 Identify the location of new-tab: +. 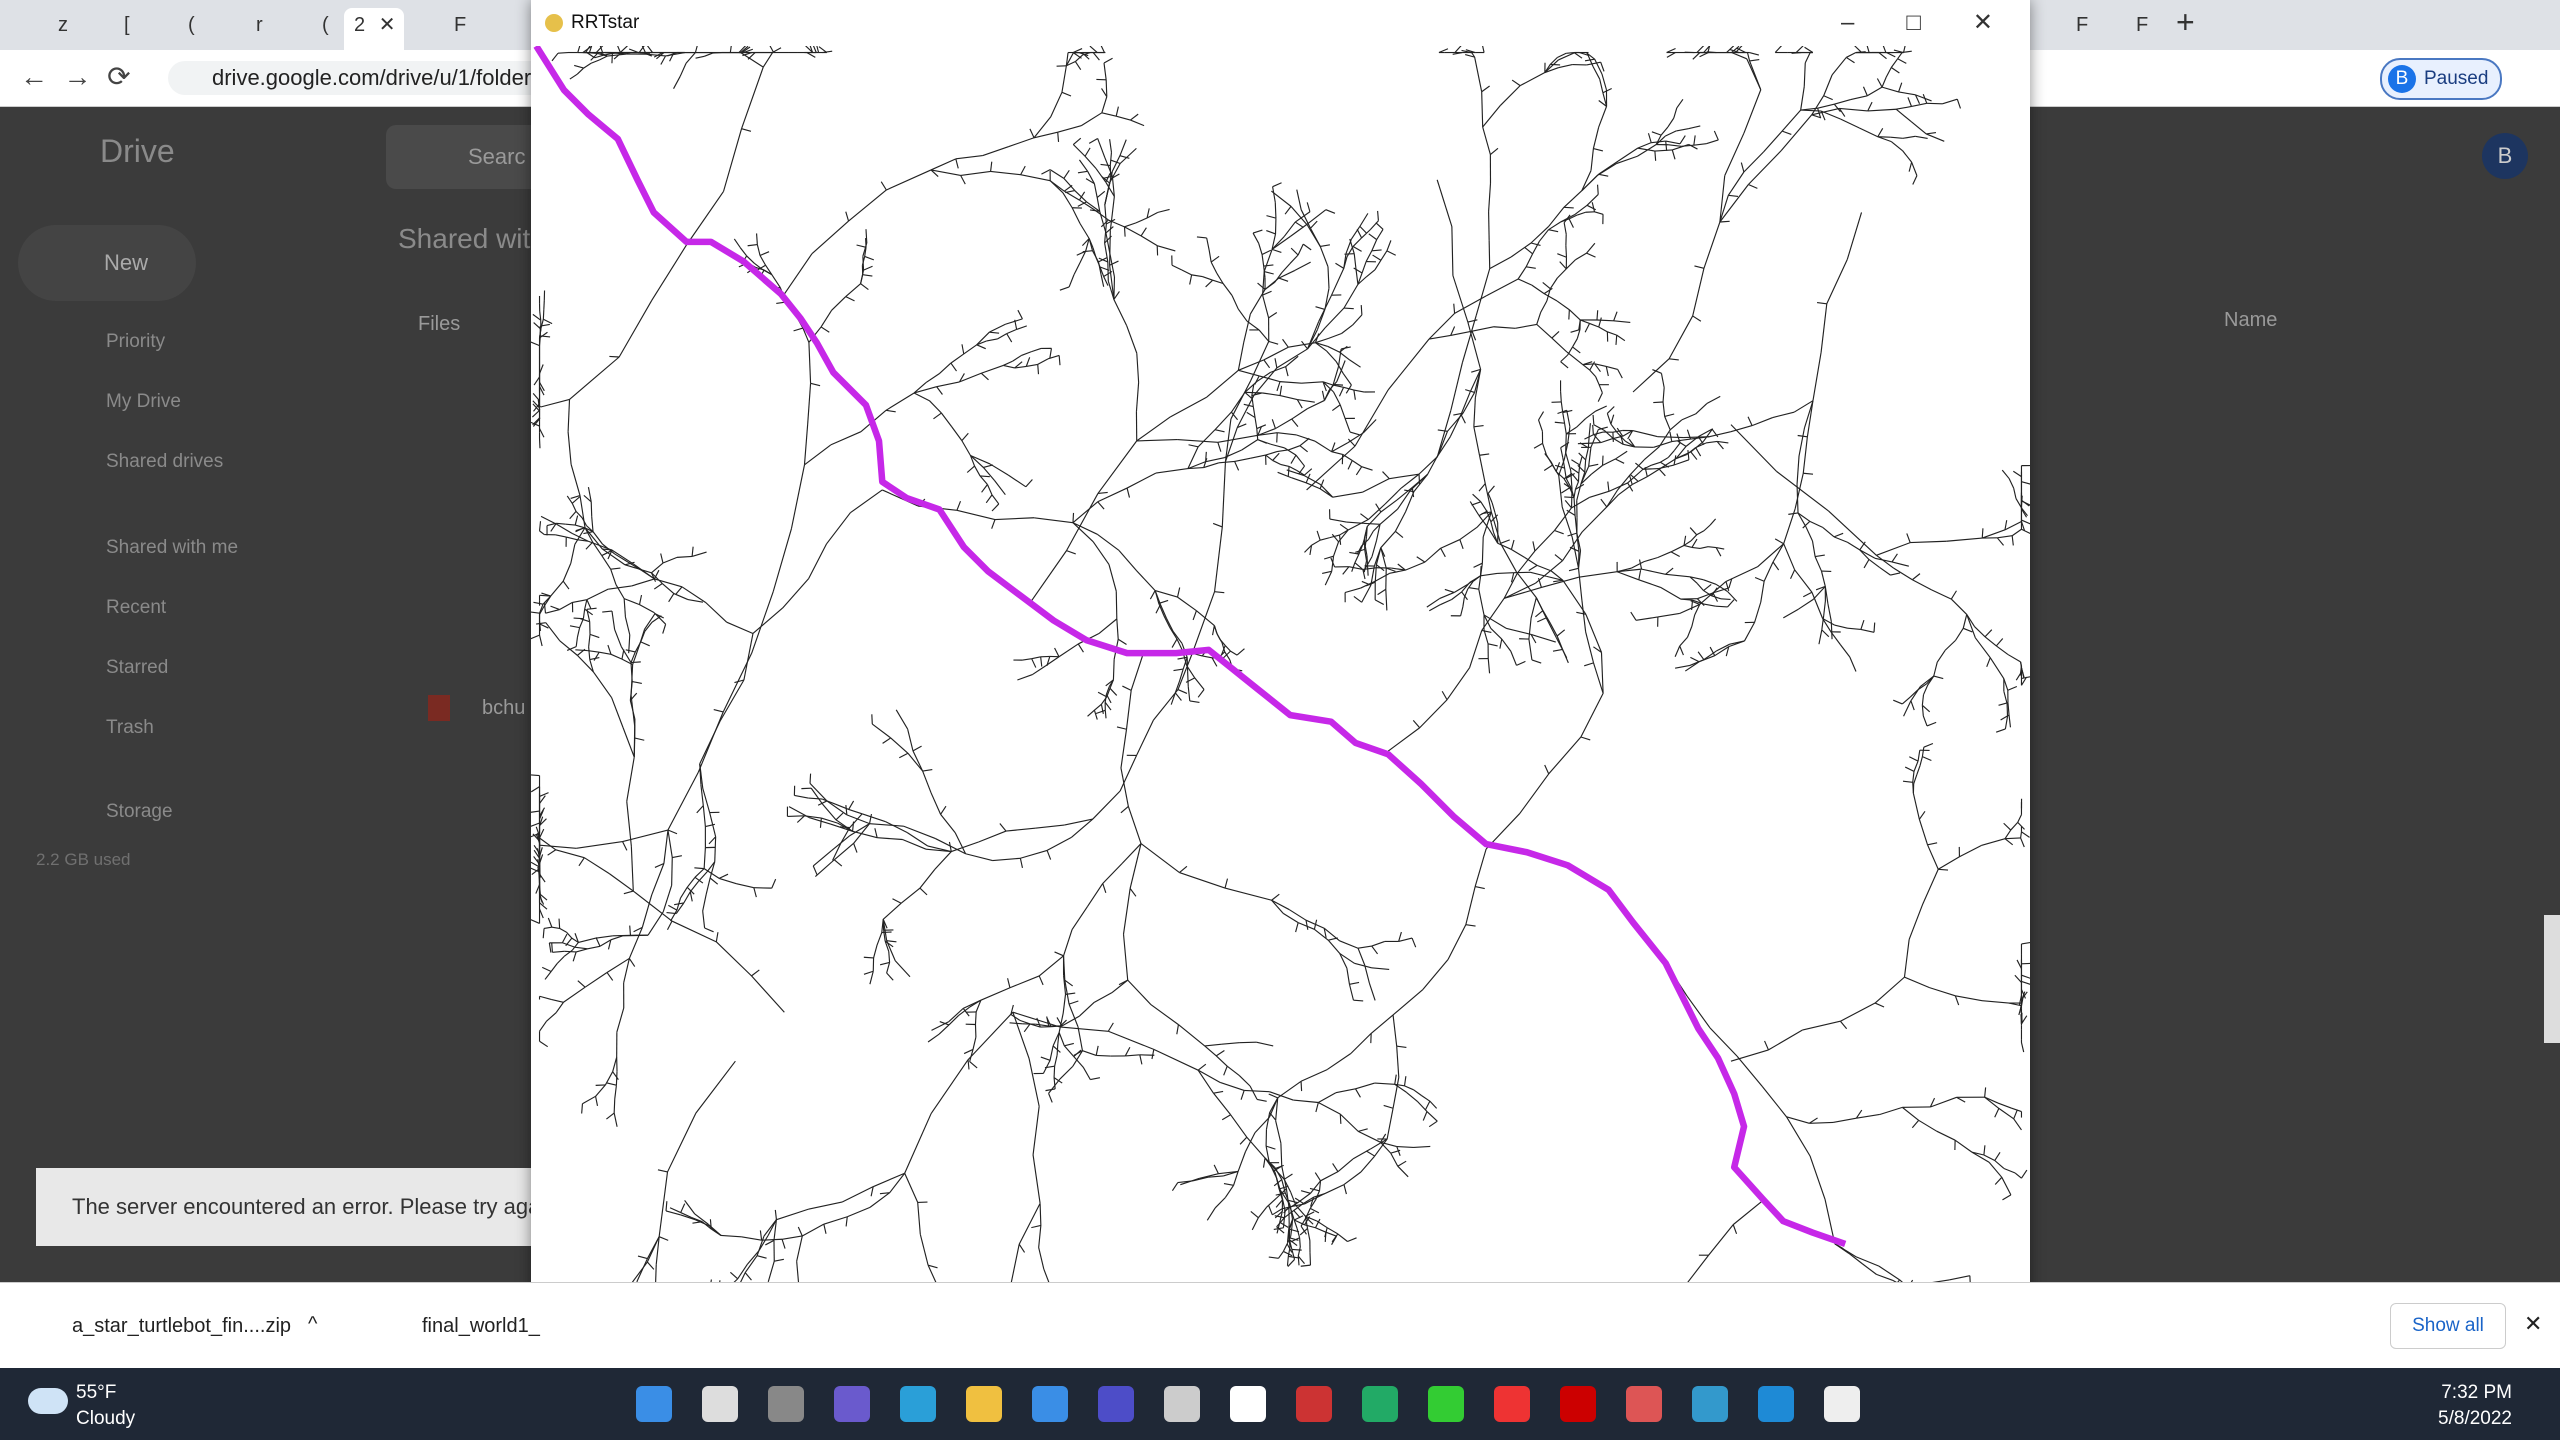
(2185, 22).